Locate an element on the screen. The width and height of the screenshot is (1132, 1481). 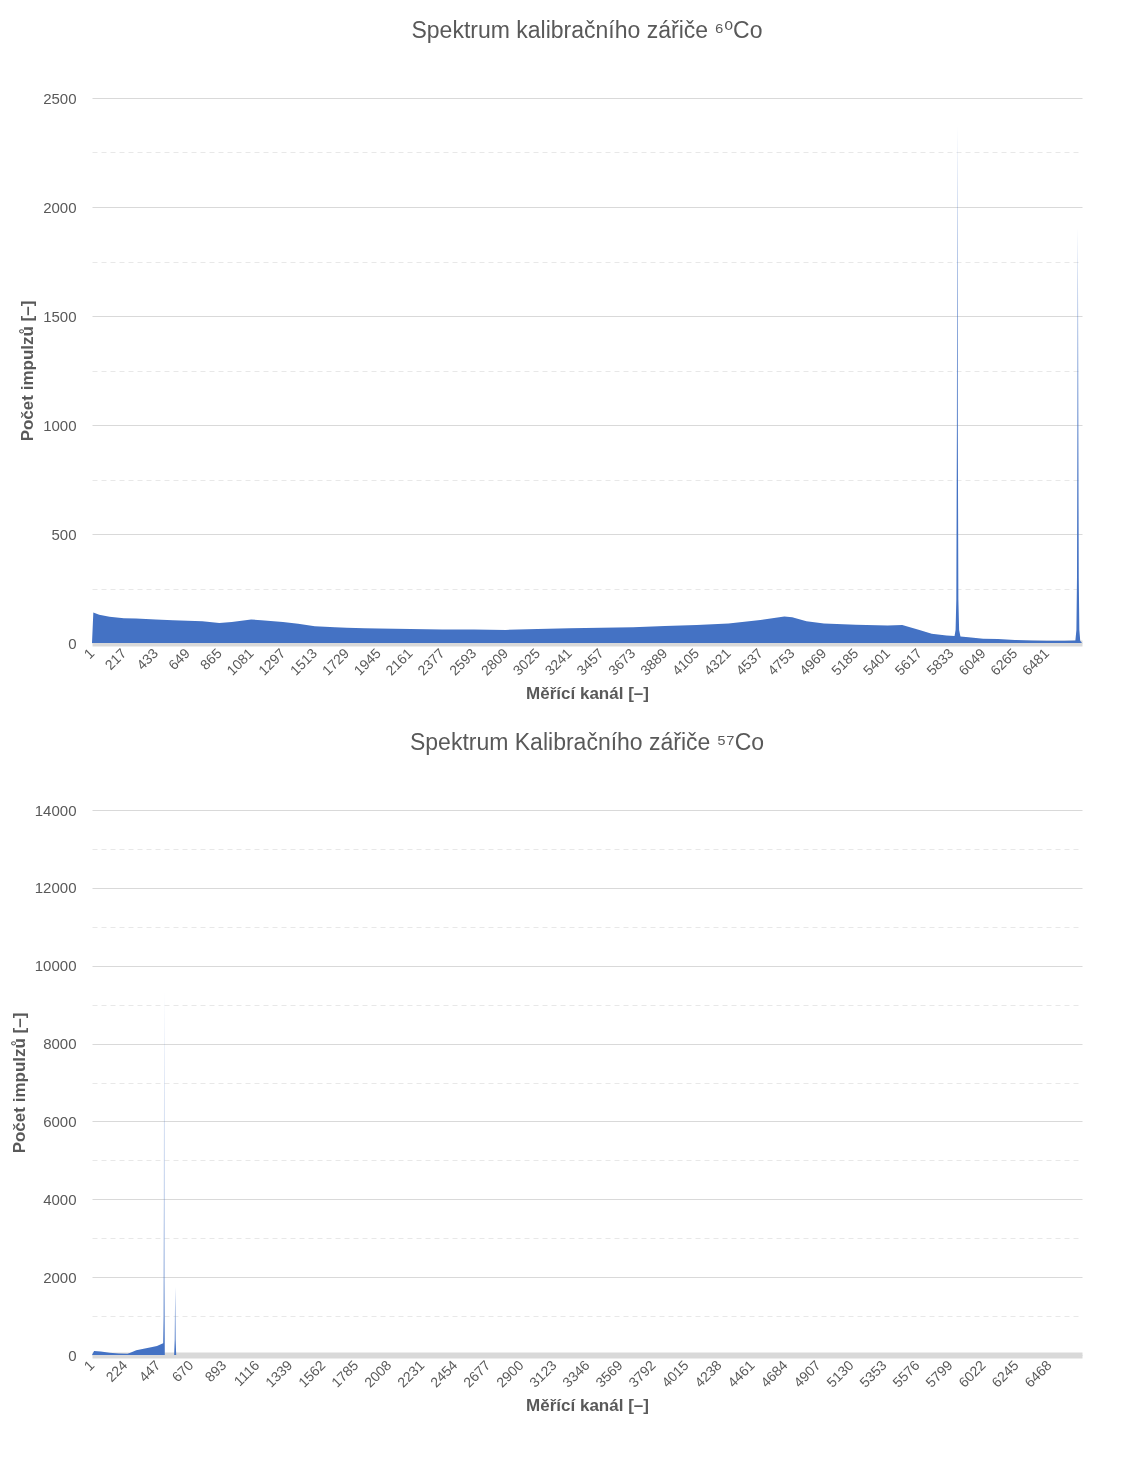
y-tick-label: 8000 is located at coordinates (60, 1044).